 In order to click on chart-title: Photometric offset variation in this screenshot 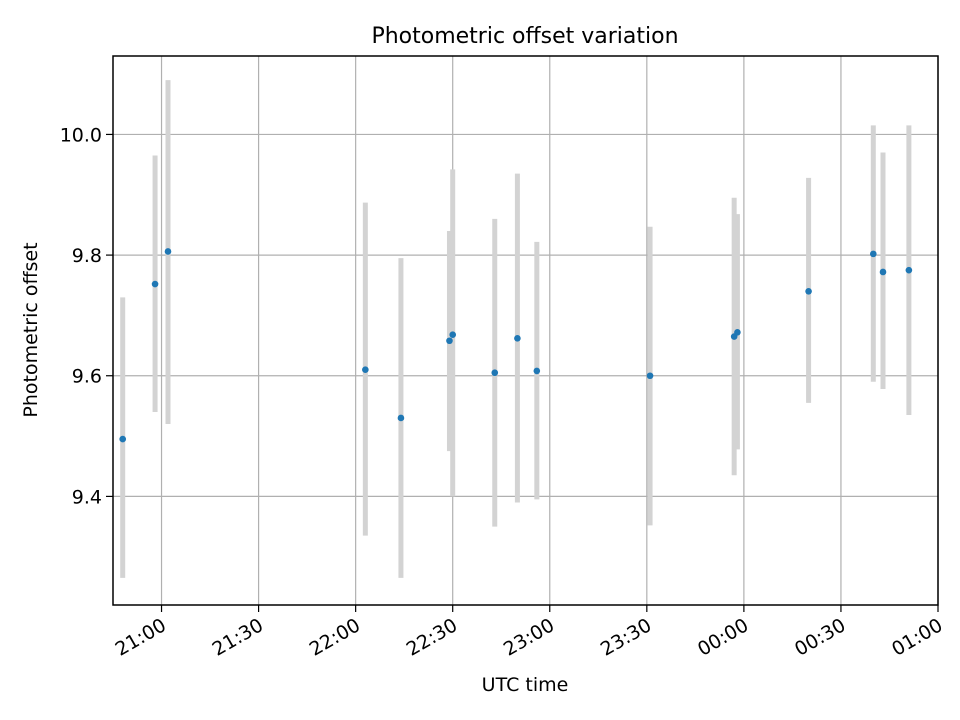, I will do `click(524, 36)`.